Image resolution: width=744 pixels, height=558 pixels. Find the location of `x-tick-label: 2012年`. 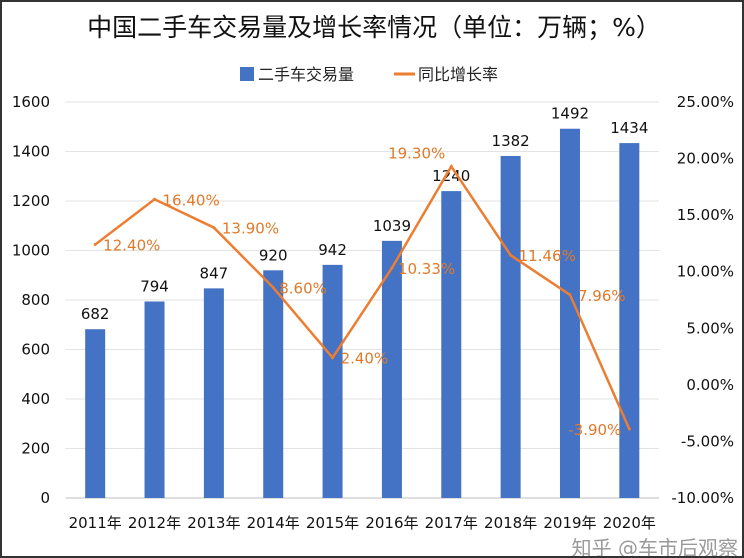

x-tick-label: 2012年 is located at coordinates (154, 523).